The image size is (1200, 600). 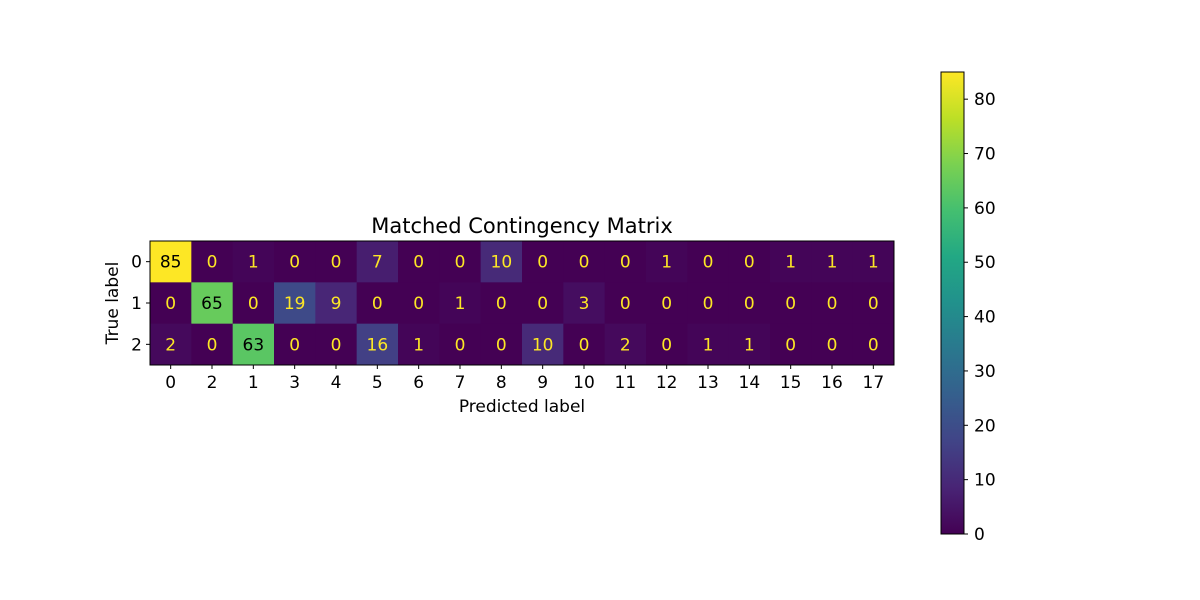 What do you see at coordinates (708, 383) in the screenshot?
I see `x-tick-label: 13` at bounding box center [708, 383].